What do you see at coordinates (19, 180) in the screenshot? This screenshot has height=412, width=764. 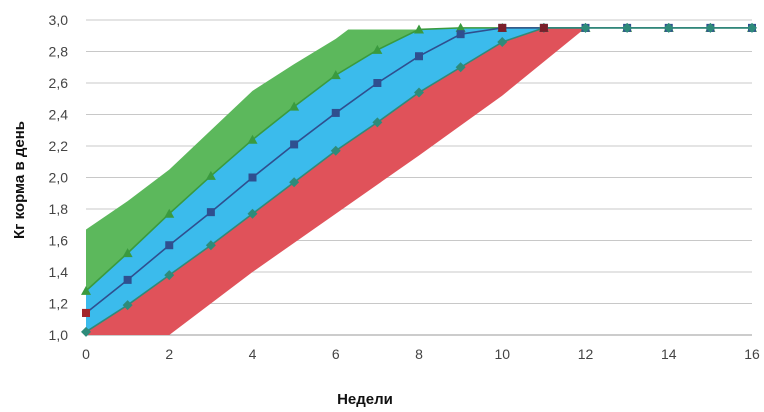 I see `y-axis-title: Кг корма в день` at bounding box center [19, 180].